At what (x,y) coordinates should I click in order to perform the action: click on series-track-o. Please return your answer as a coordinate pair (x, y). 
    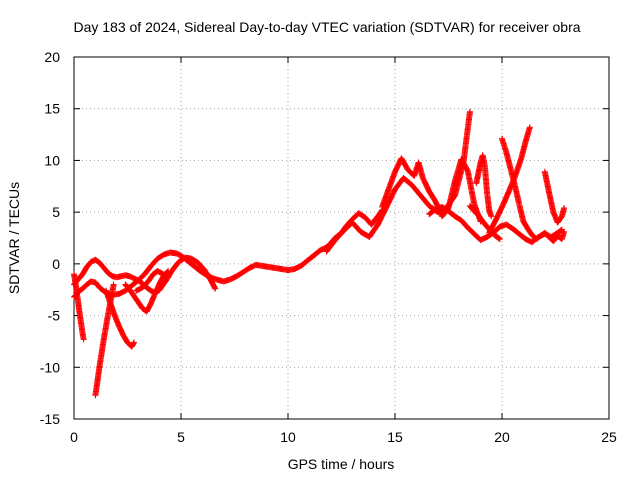
    Looking at the image, I should click on (554, 197).